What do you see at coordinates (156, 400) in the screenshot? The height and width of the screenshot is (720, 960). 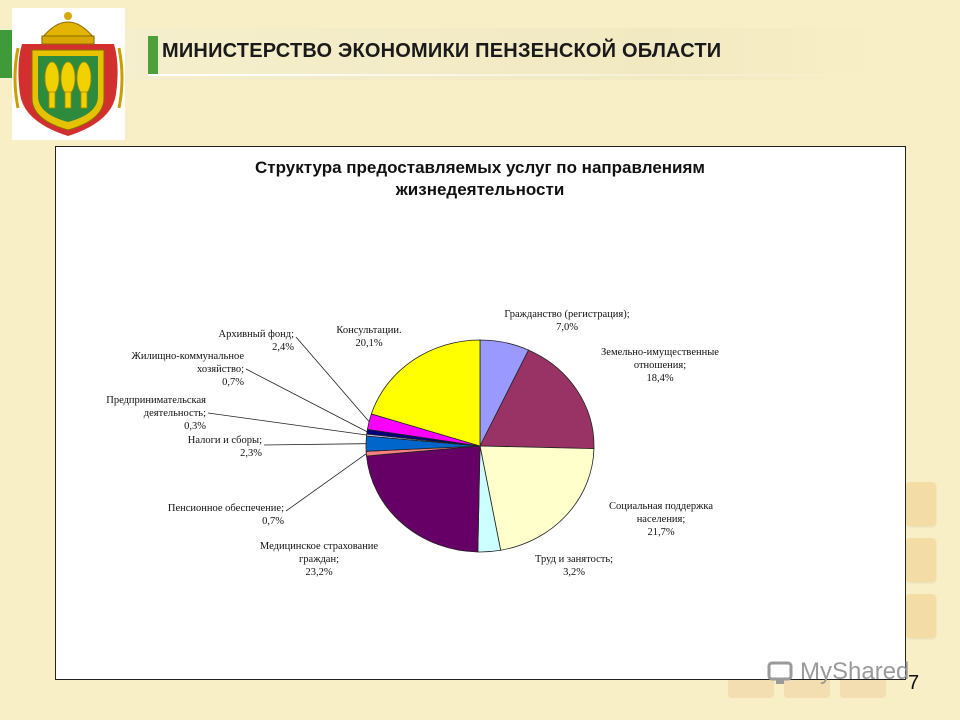 I see `data-label-line: Предпринимательская` at bounding box center [156, 400].